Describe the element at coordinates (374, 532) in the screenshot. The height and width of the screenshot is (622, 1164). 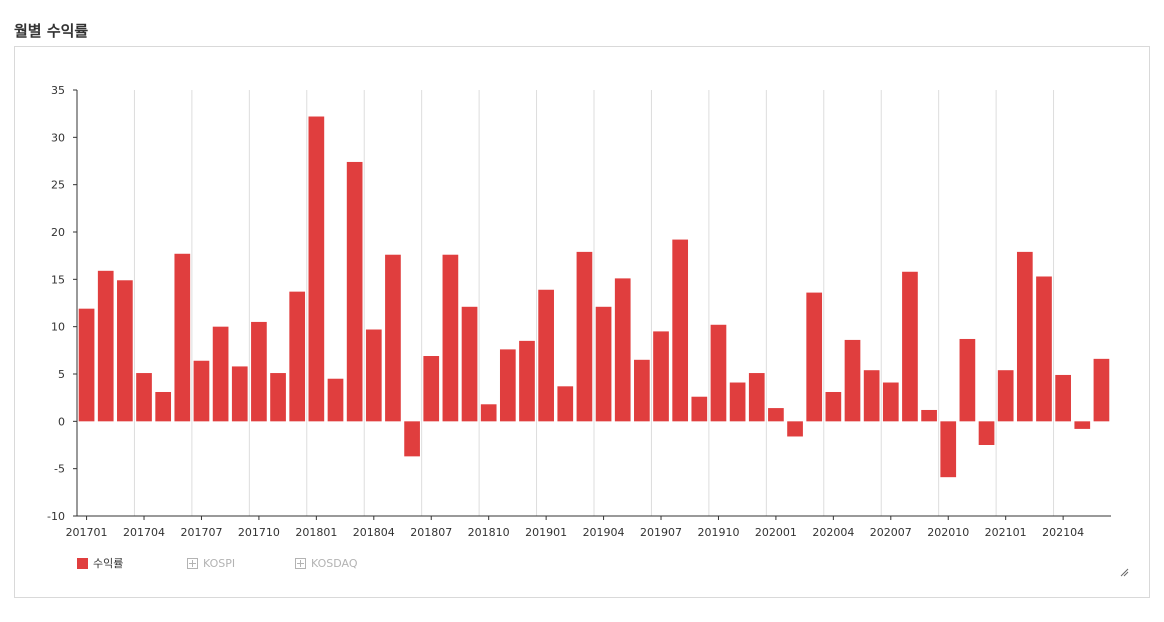
I see `x-tick-label: 201804` at that location.